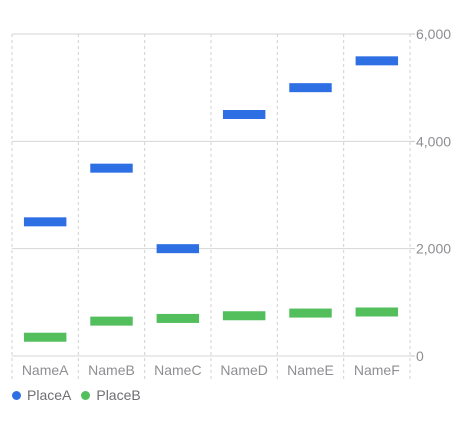 The height and width of the screenshot is (422, 470). Describe the element at coordinates (377, 370) in the screenshot. I see `x-tick-label-namef: NameF` at that location.